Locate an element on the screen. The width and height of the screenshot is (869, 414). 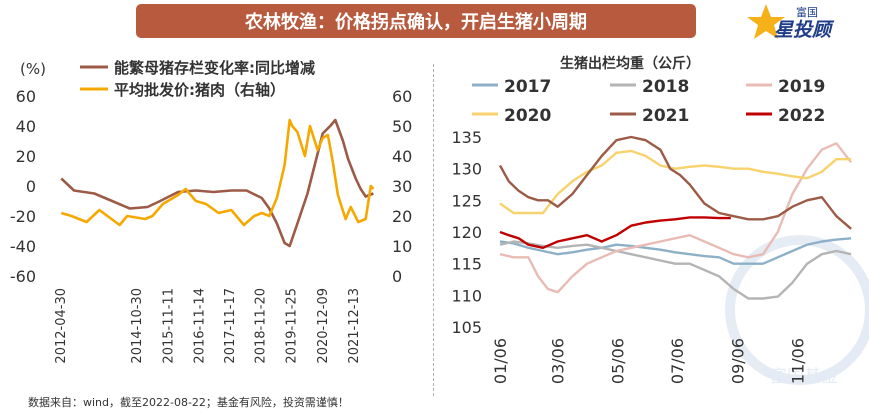
watermark: 富国基金 is located at coordinates (797, 311).